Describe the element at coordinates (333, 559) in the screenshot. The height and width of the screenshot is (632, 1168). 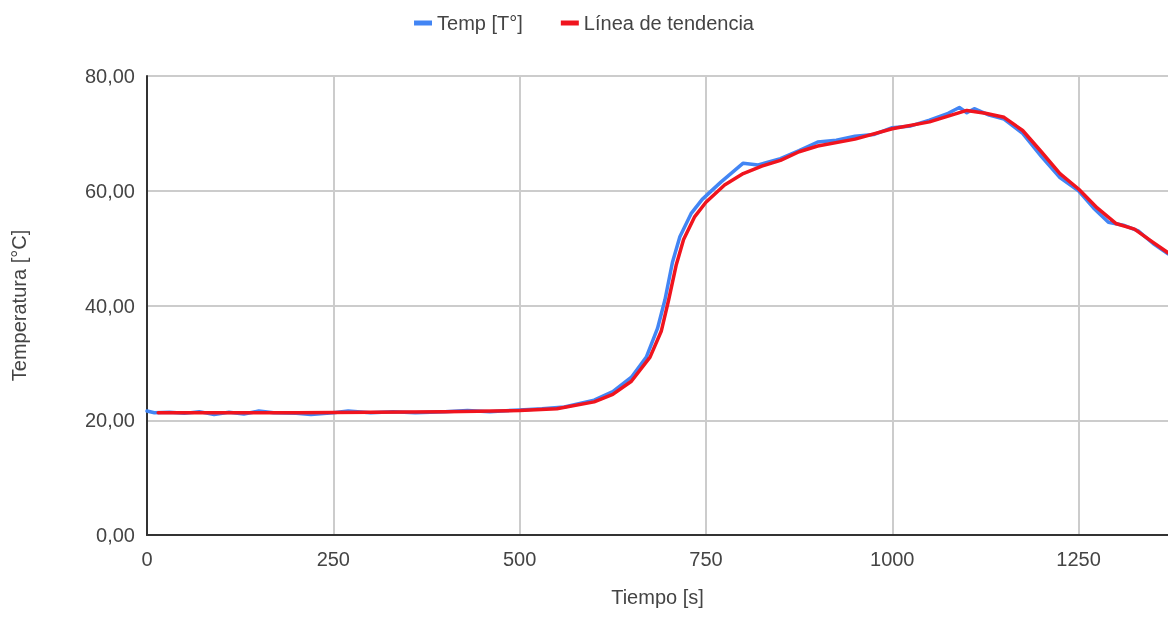
I see `x-tick-label: 250` at that location.